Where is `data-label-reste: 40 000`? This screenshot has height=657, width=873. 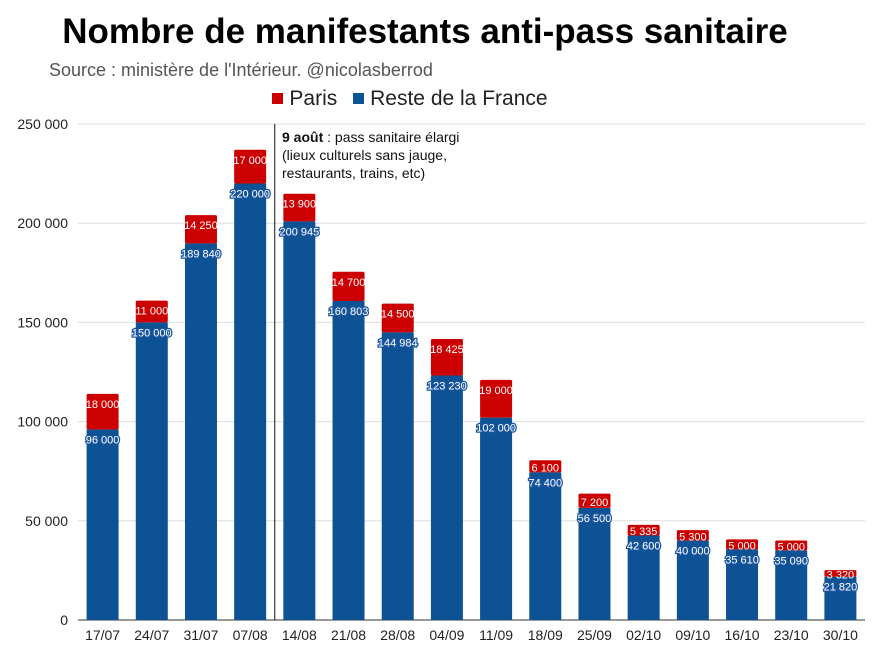
data-label-reste: 40 000 is located at coordinates (693, 552).